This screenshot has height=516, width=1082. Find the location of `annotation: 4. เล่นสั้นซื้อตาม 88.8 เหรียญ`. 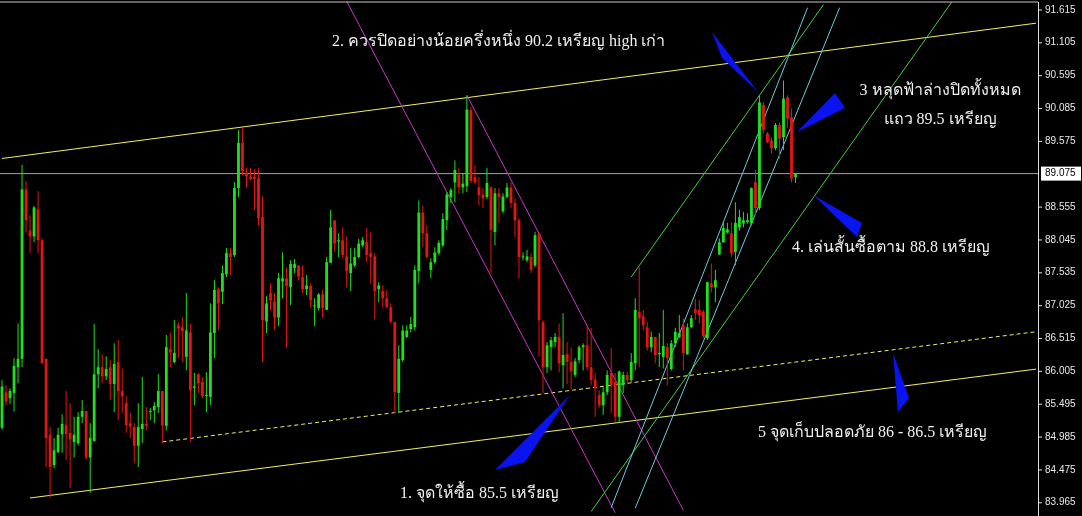

annotation: 4. เล่นสั้นซื้อตาม 88.8 เหรียญ is located at coordinates (891, 245).